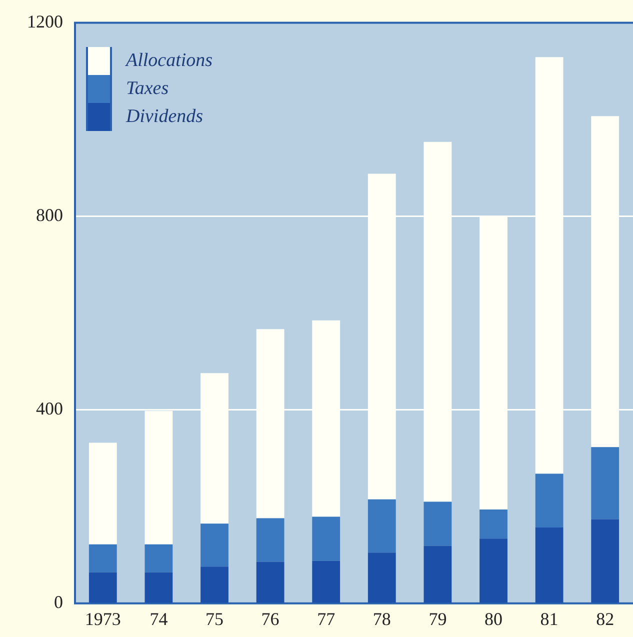 The image size is (633, 637). What do you see at coordinates (169, 61) in the screenshot?
I see `legend-label: Allocations` at bounding box center [169, 61].